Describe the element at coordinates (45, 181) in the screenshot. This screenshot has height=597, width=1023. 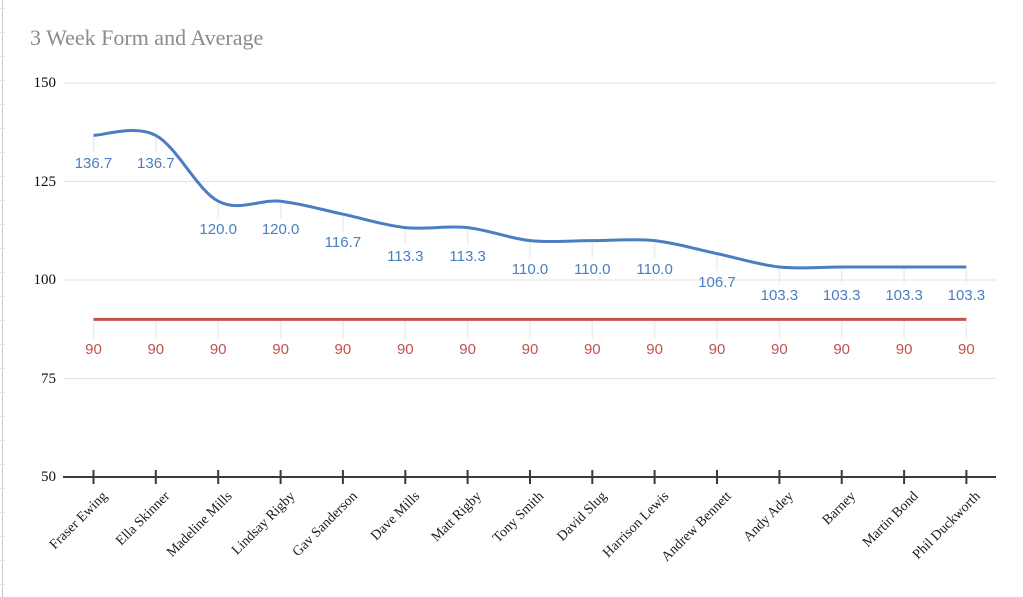
I see `y-tick-label: 125` at that location.